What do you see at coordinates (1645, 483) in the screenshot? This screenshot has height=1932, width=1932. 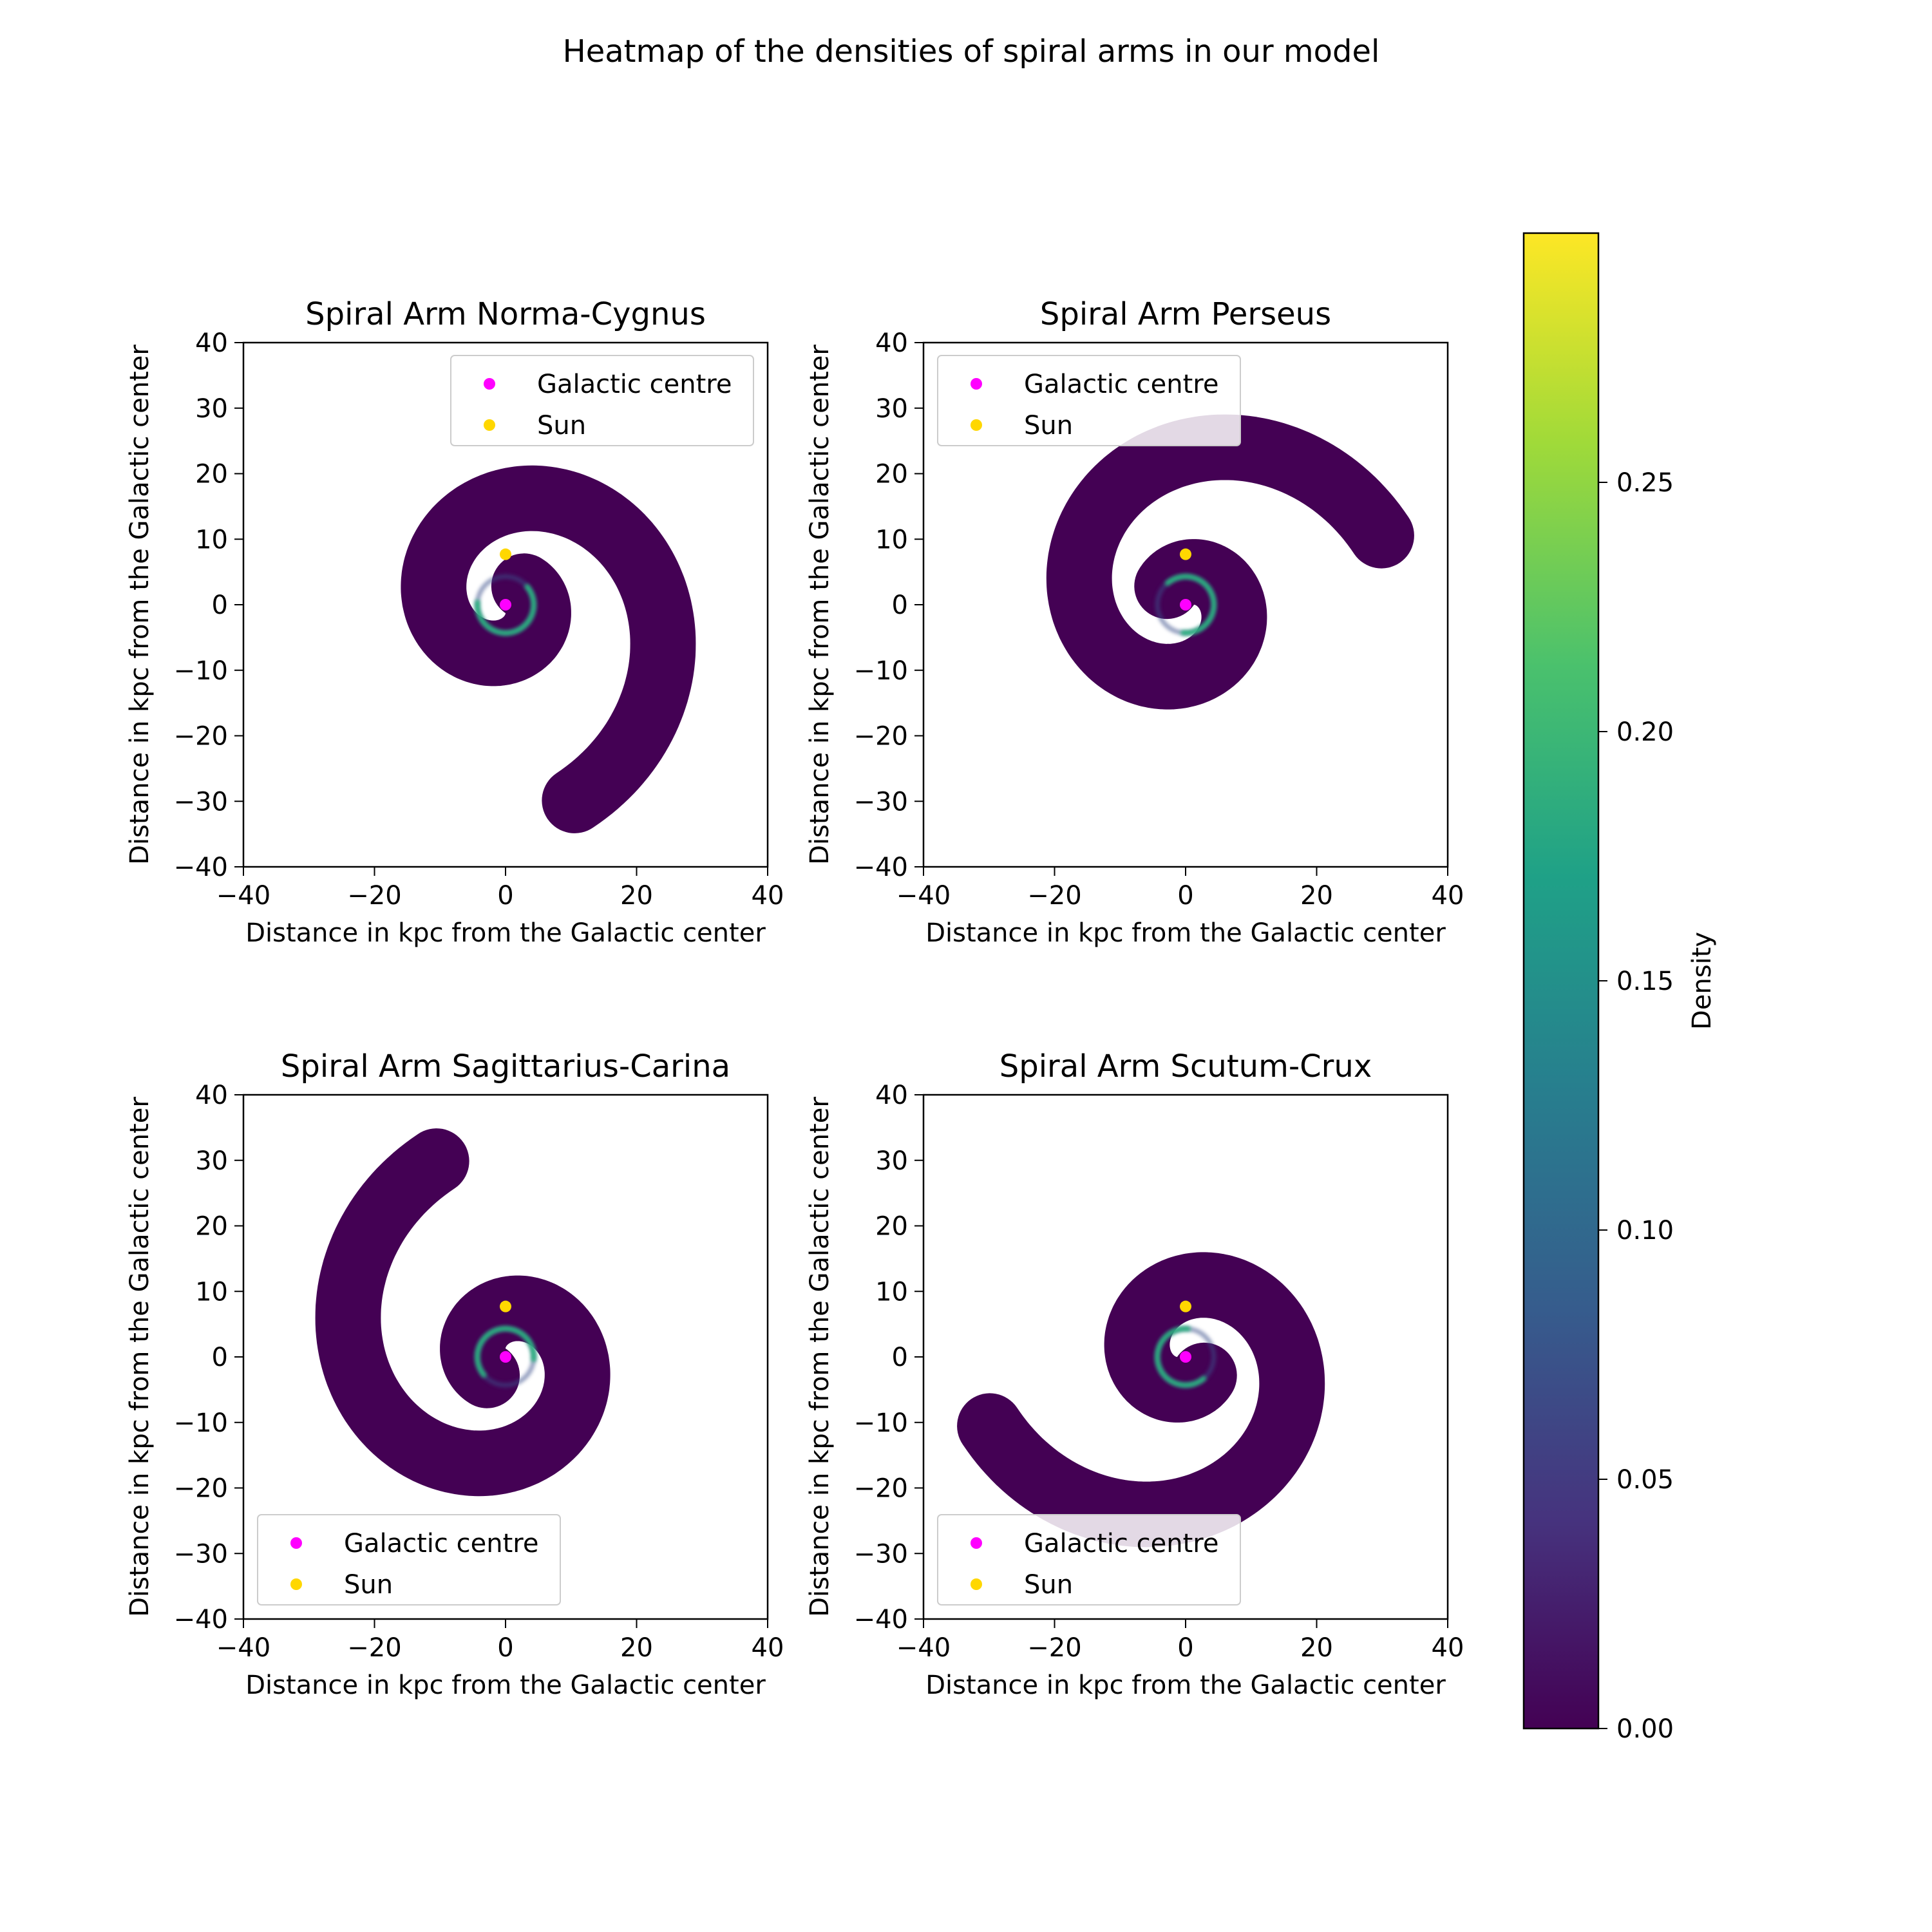 I see `colorbar-tick-label: 0.25` at bounding box center [1645, 483].